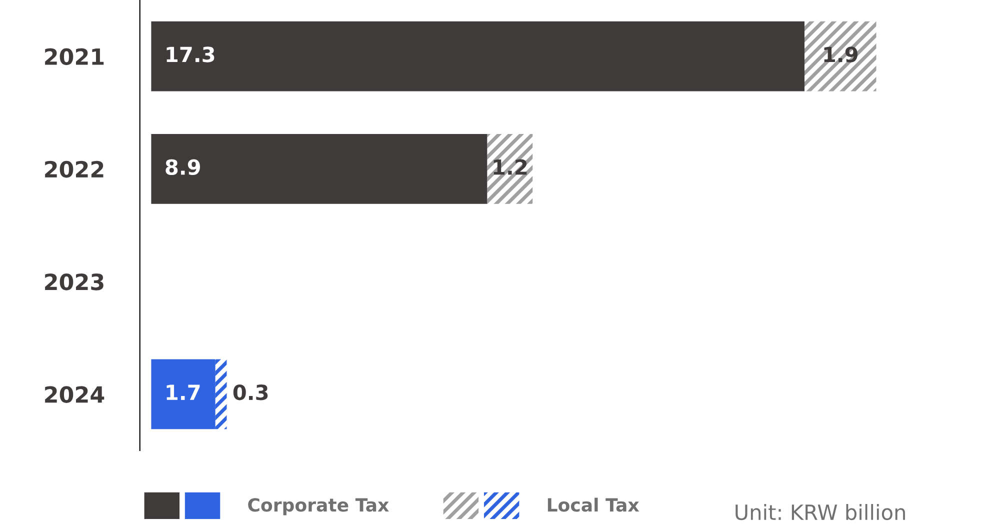 This screenshot has height=530, width=985. What do you see at coordinates (74, 394) in the screenshot?
I see `y-tick-label: 2024` at bounding box center [74, 394].